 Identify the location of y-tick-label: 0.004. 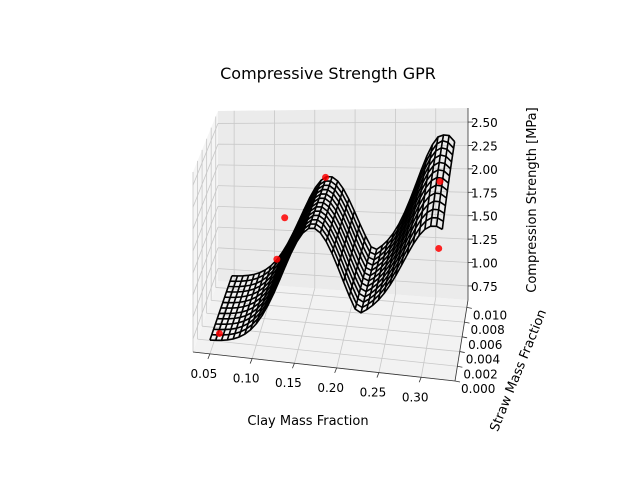
(483, 360).